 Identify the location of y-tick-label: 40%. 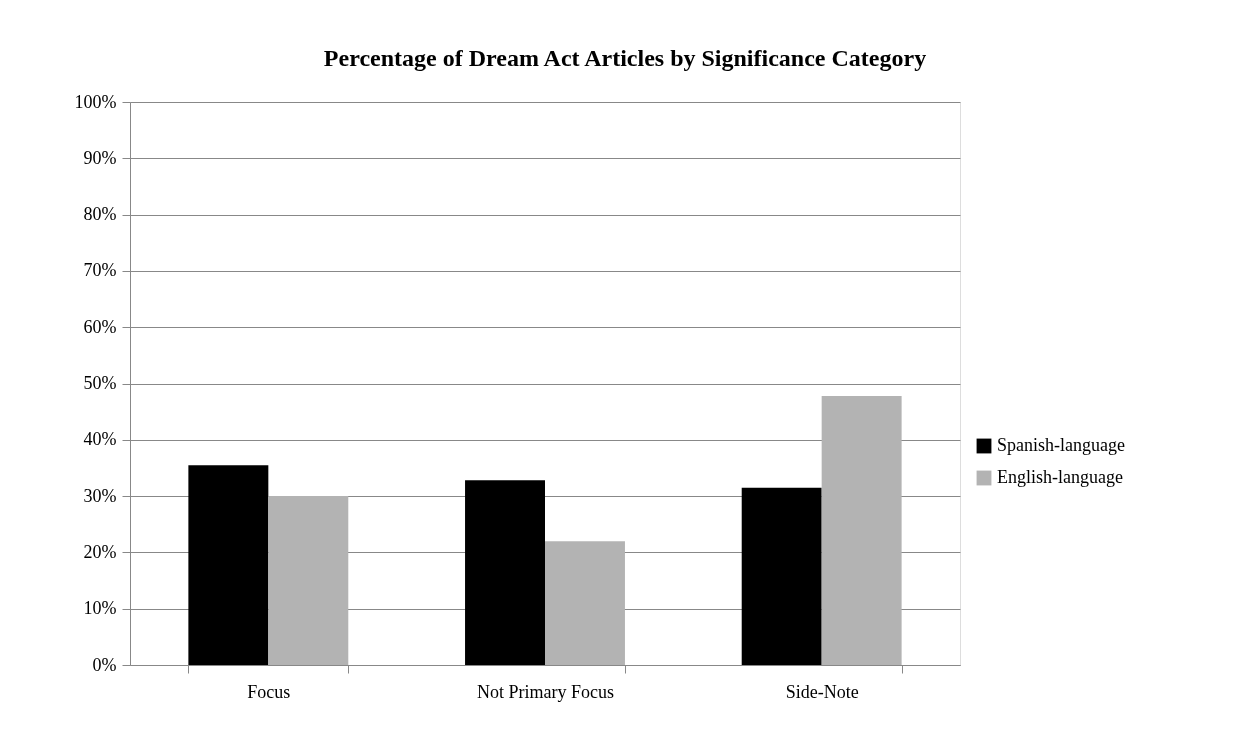
(100, 439).